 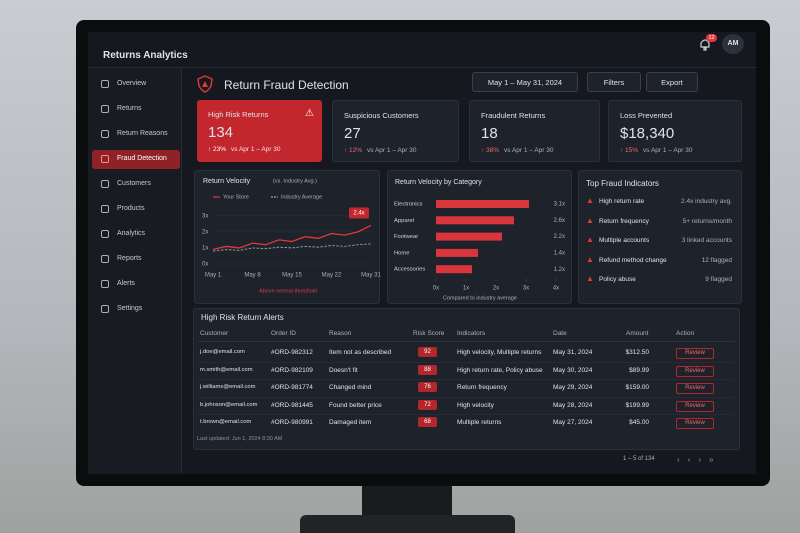 I want to click on nav-item: Return Reasons, so click(x=136, y=134).